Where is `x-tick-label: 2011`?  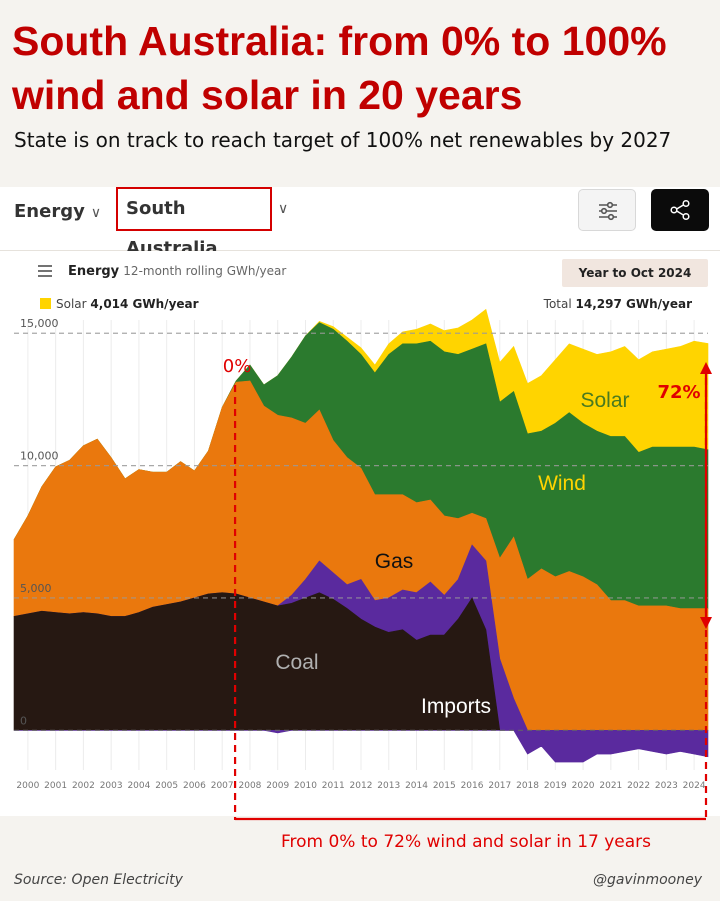 x-tick-label: 2011 is located at coordinates (333, 786).